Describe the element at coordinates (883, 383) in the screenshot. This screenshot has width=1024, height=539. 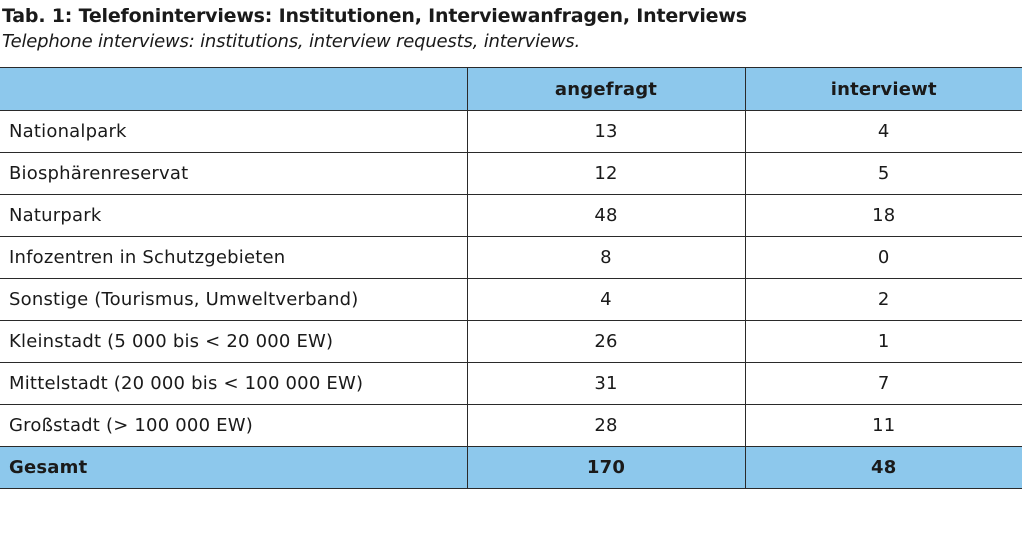
I see `cell-interviewt: 7` at that location.